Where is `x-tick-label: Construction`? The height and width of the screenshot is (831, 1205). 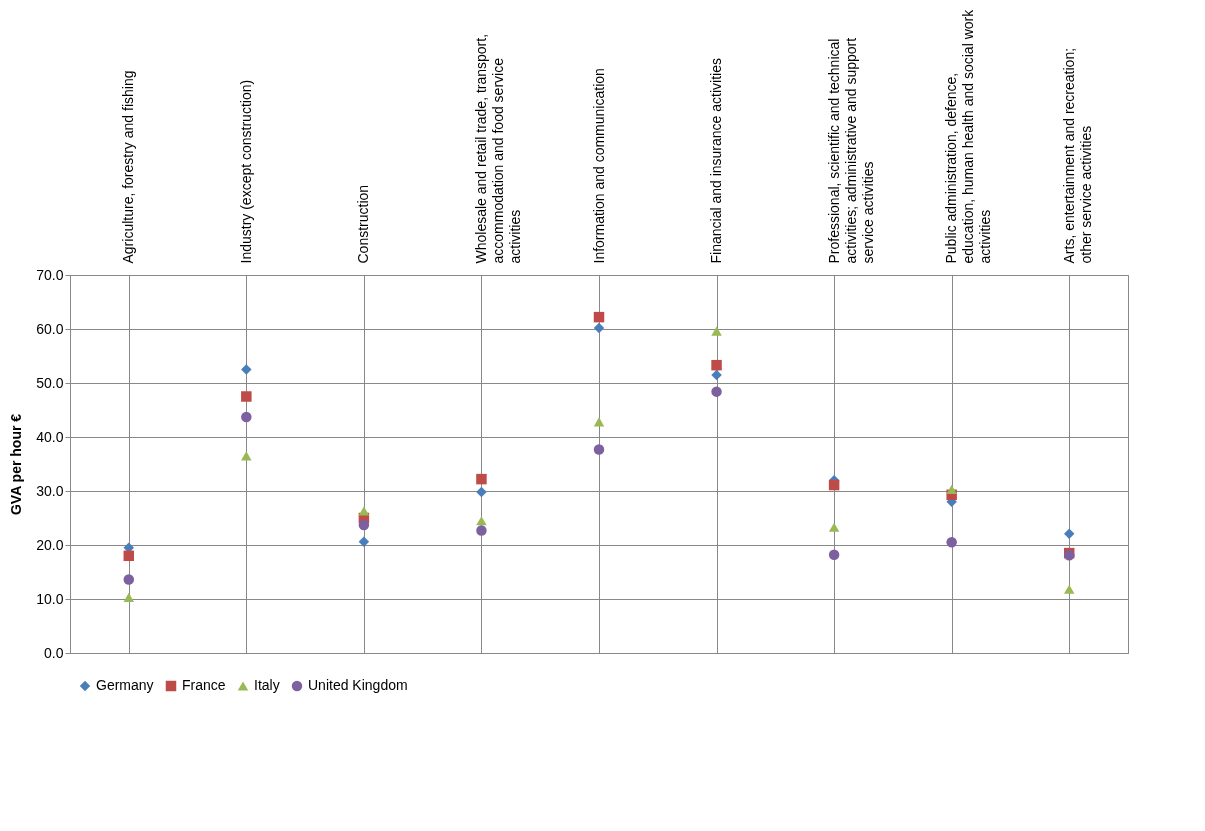 x-tick-label: Construction is located at coordinates (363, 224).